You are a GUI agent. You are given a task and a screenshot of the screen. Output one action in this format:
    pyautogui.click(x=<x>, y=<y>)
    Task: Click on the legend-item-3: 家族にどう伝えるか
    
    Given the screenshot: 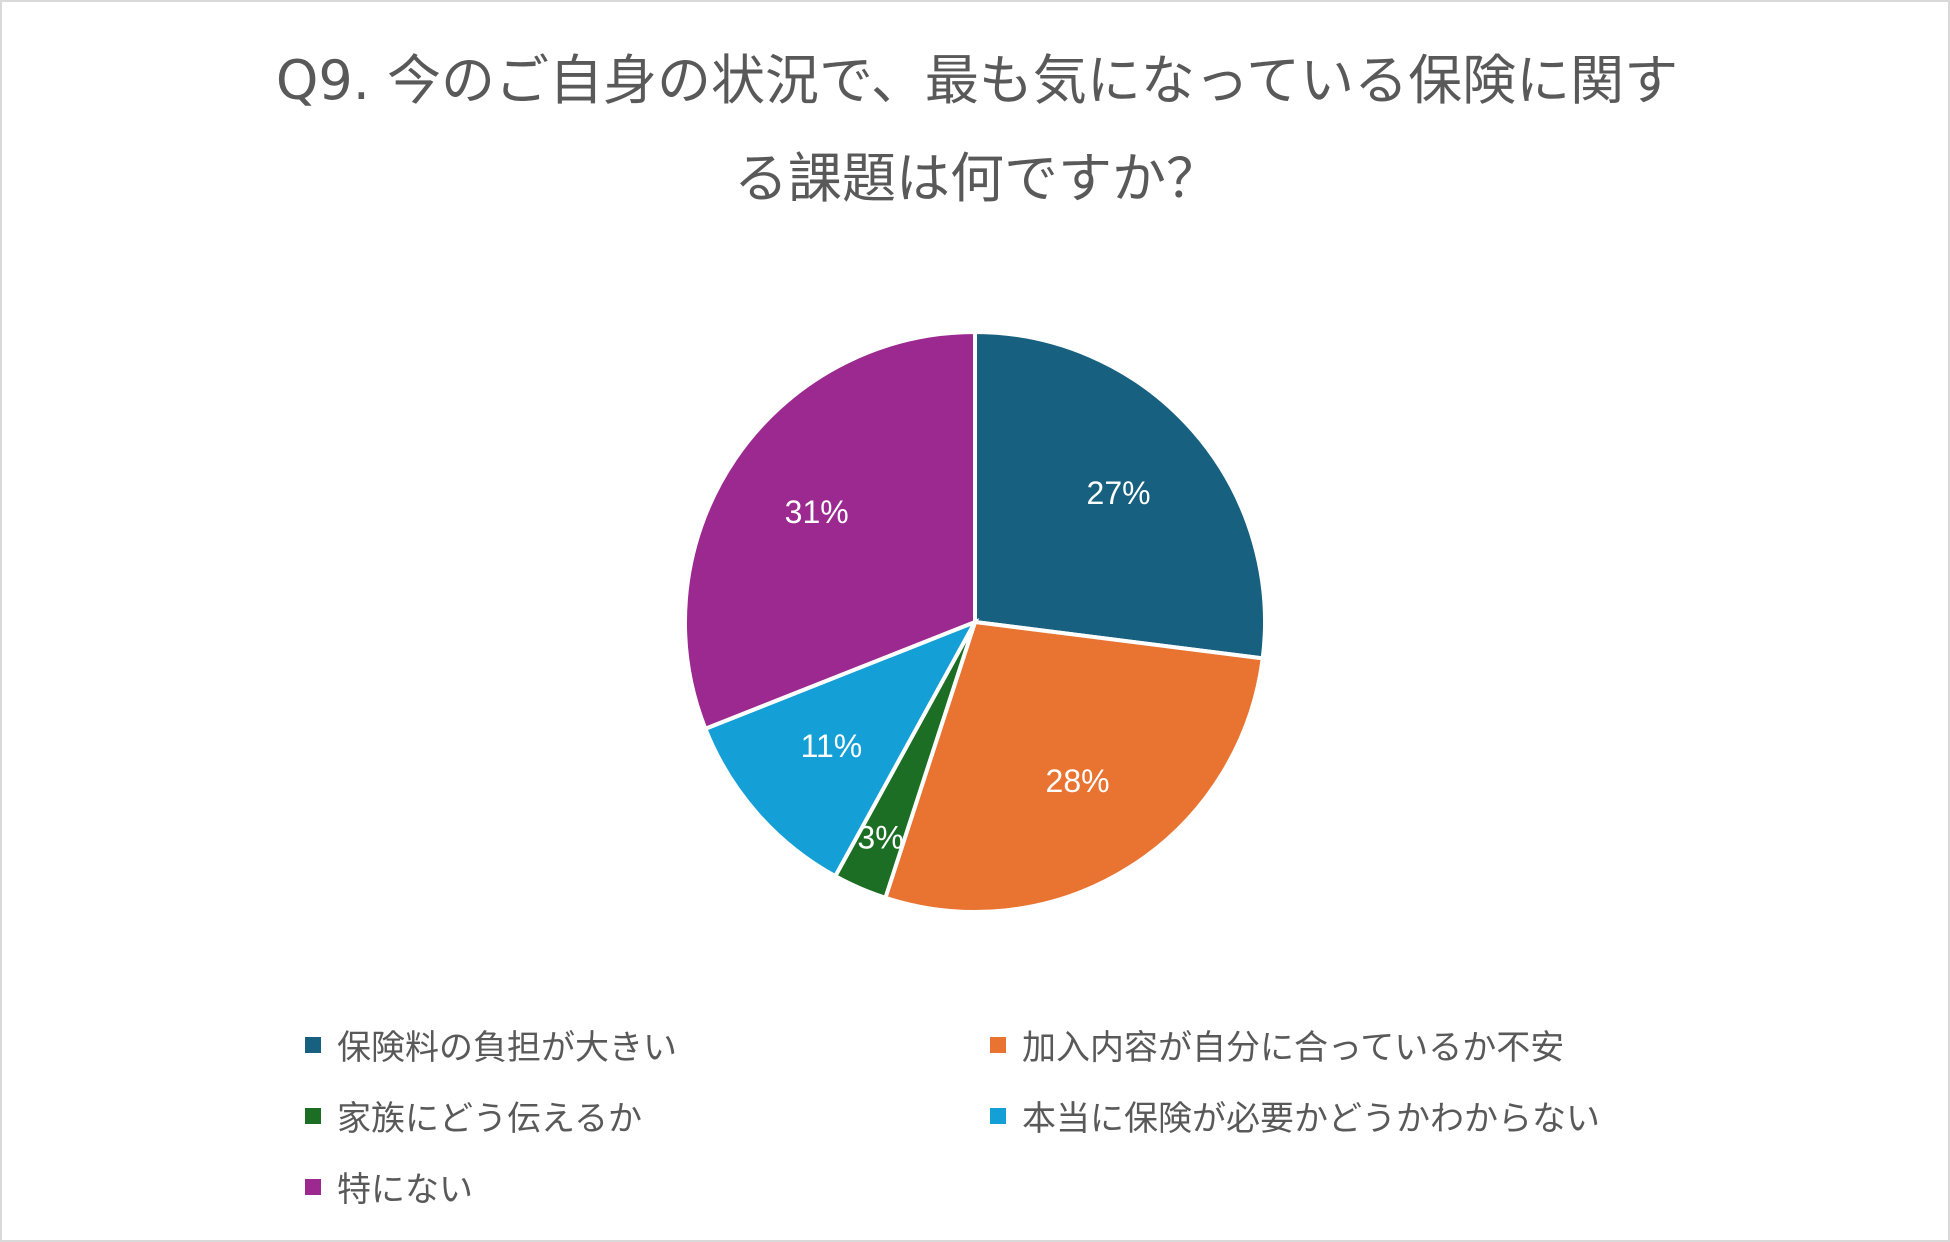 What is the action you would take?
    pyautogui.click(x=473, y=1115)
    